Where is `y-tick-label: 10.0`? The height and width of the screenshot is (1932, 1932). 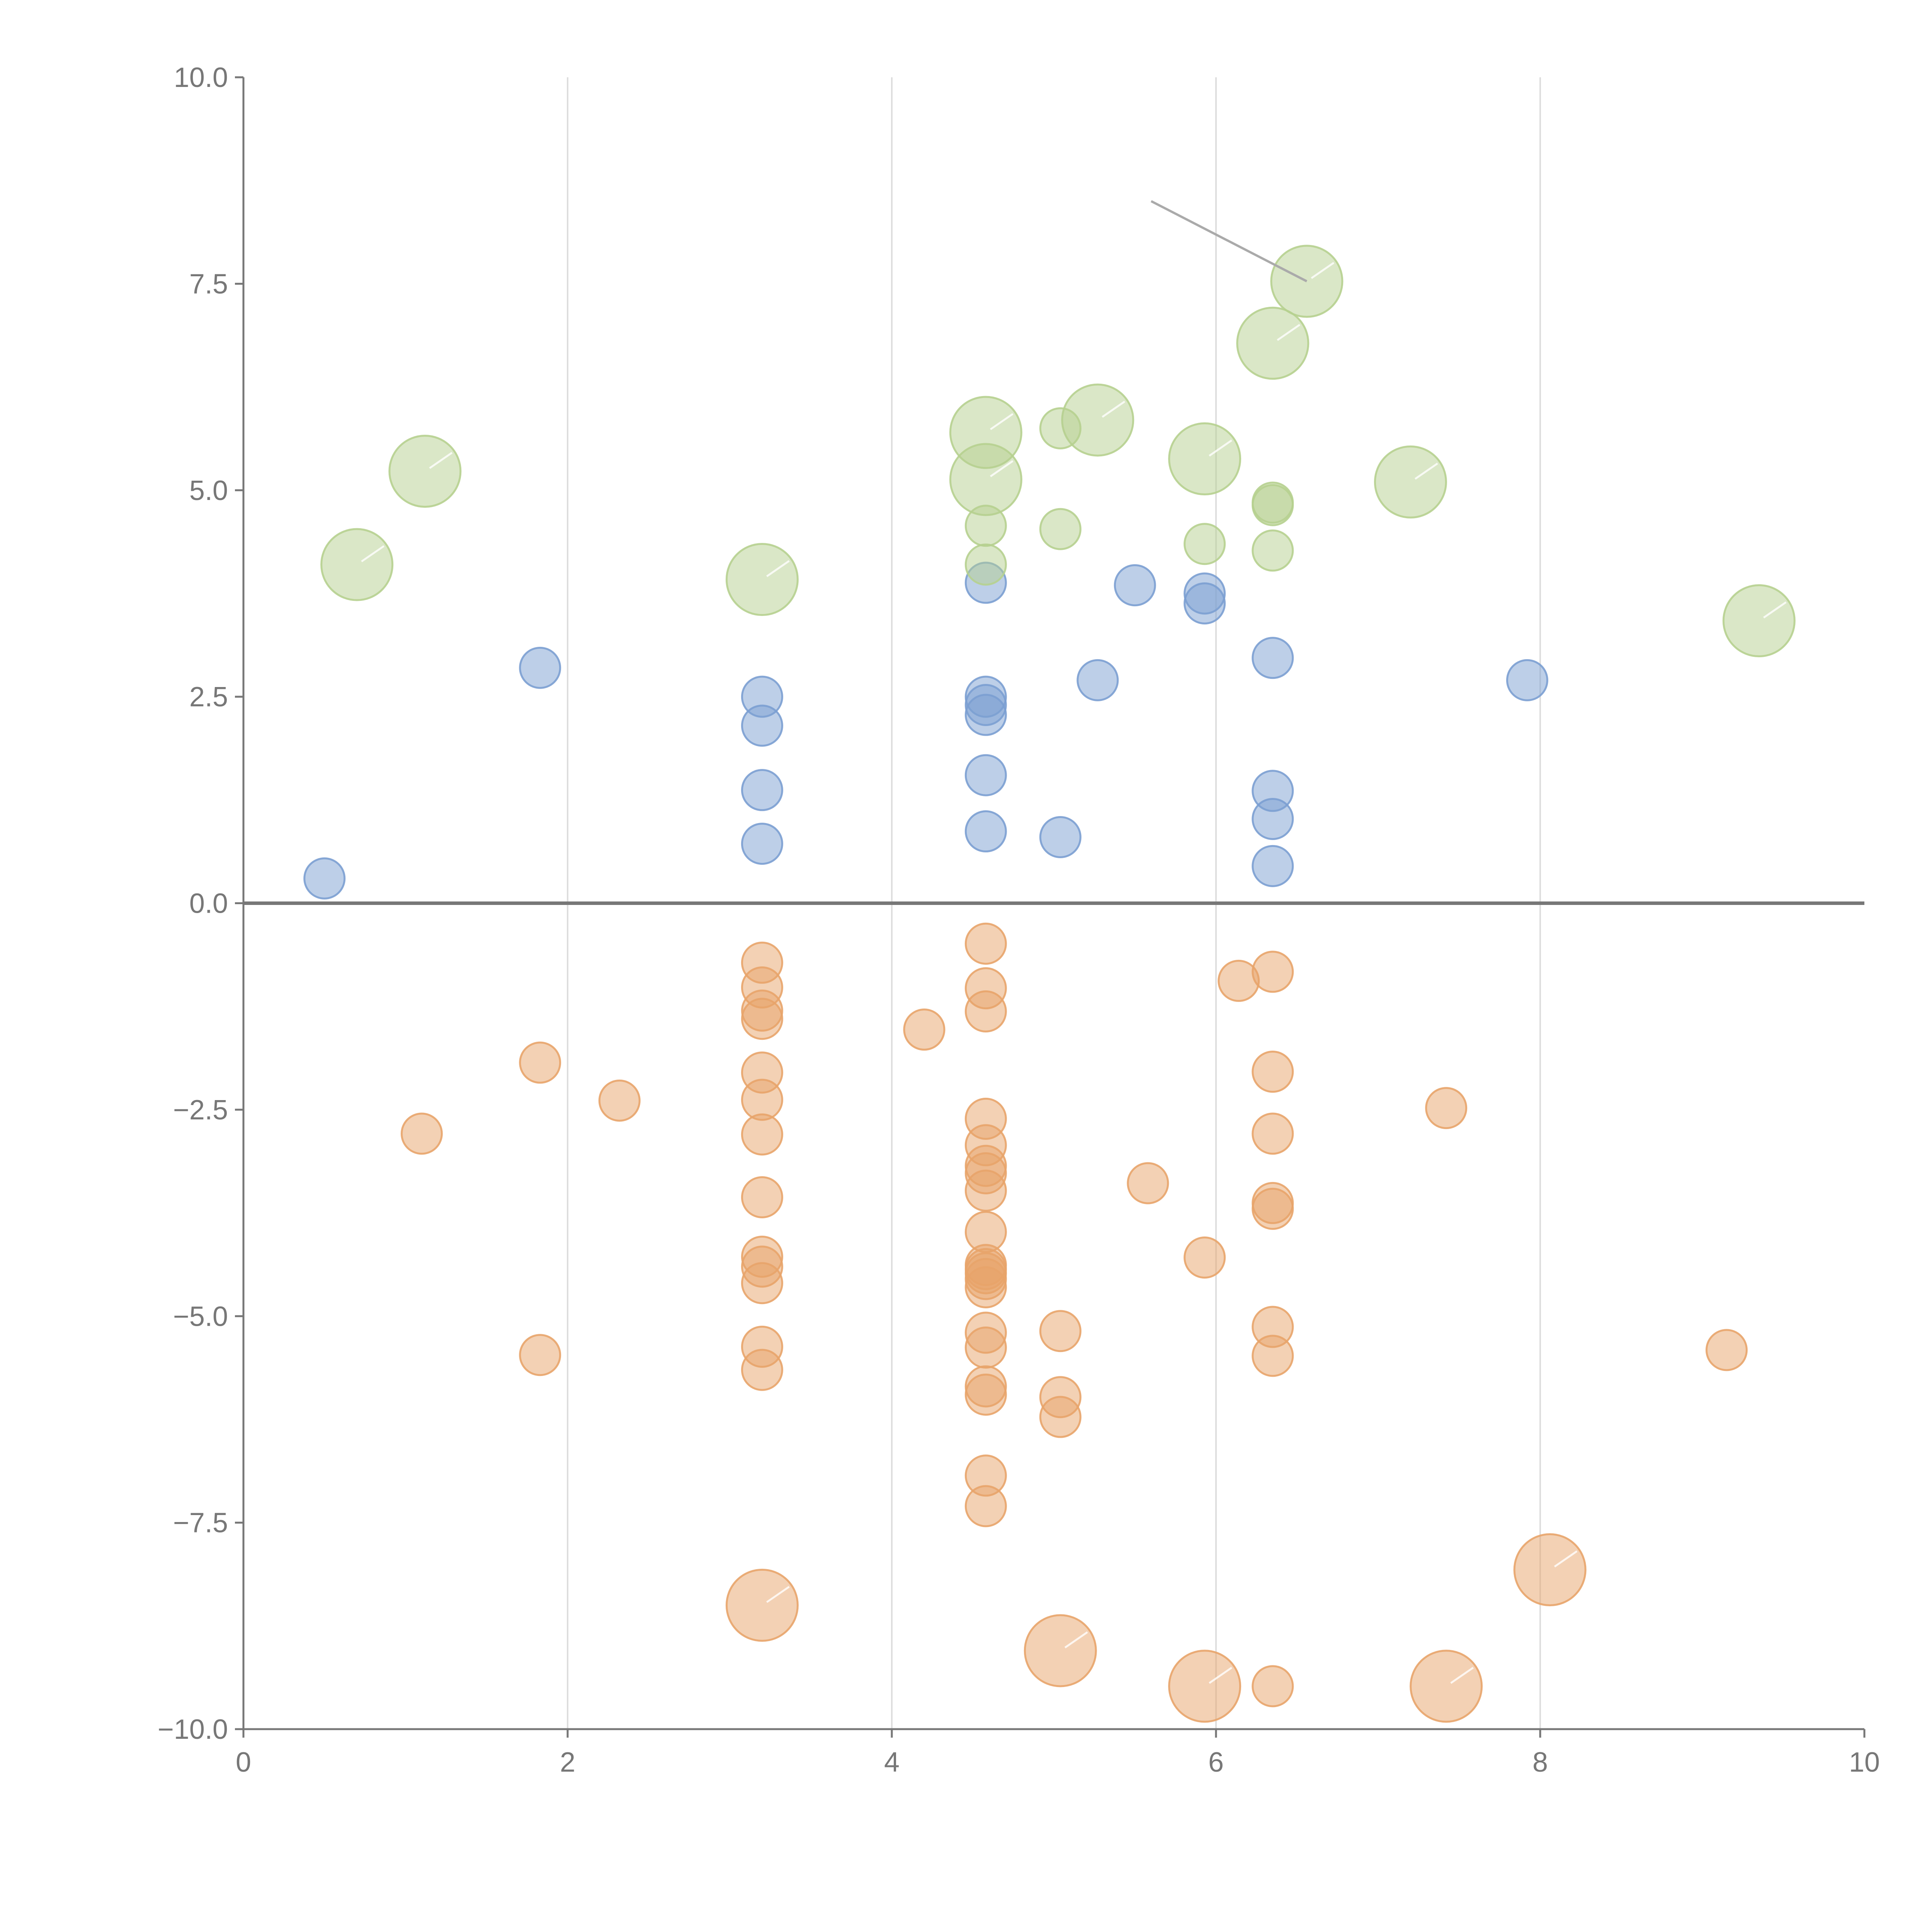 y-tick-label: 10.0 is located at coordinates (201, 78).